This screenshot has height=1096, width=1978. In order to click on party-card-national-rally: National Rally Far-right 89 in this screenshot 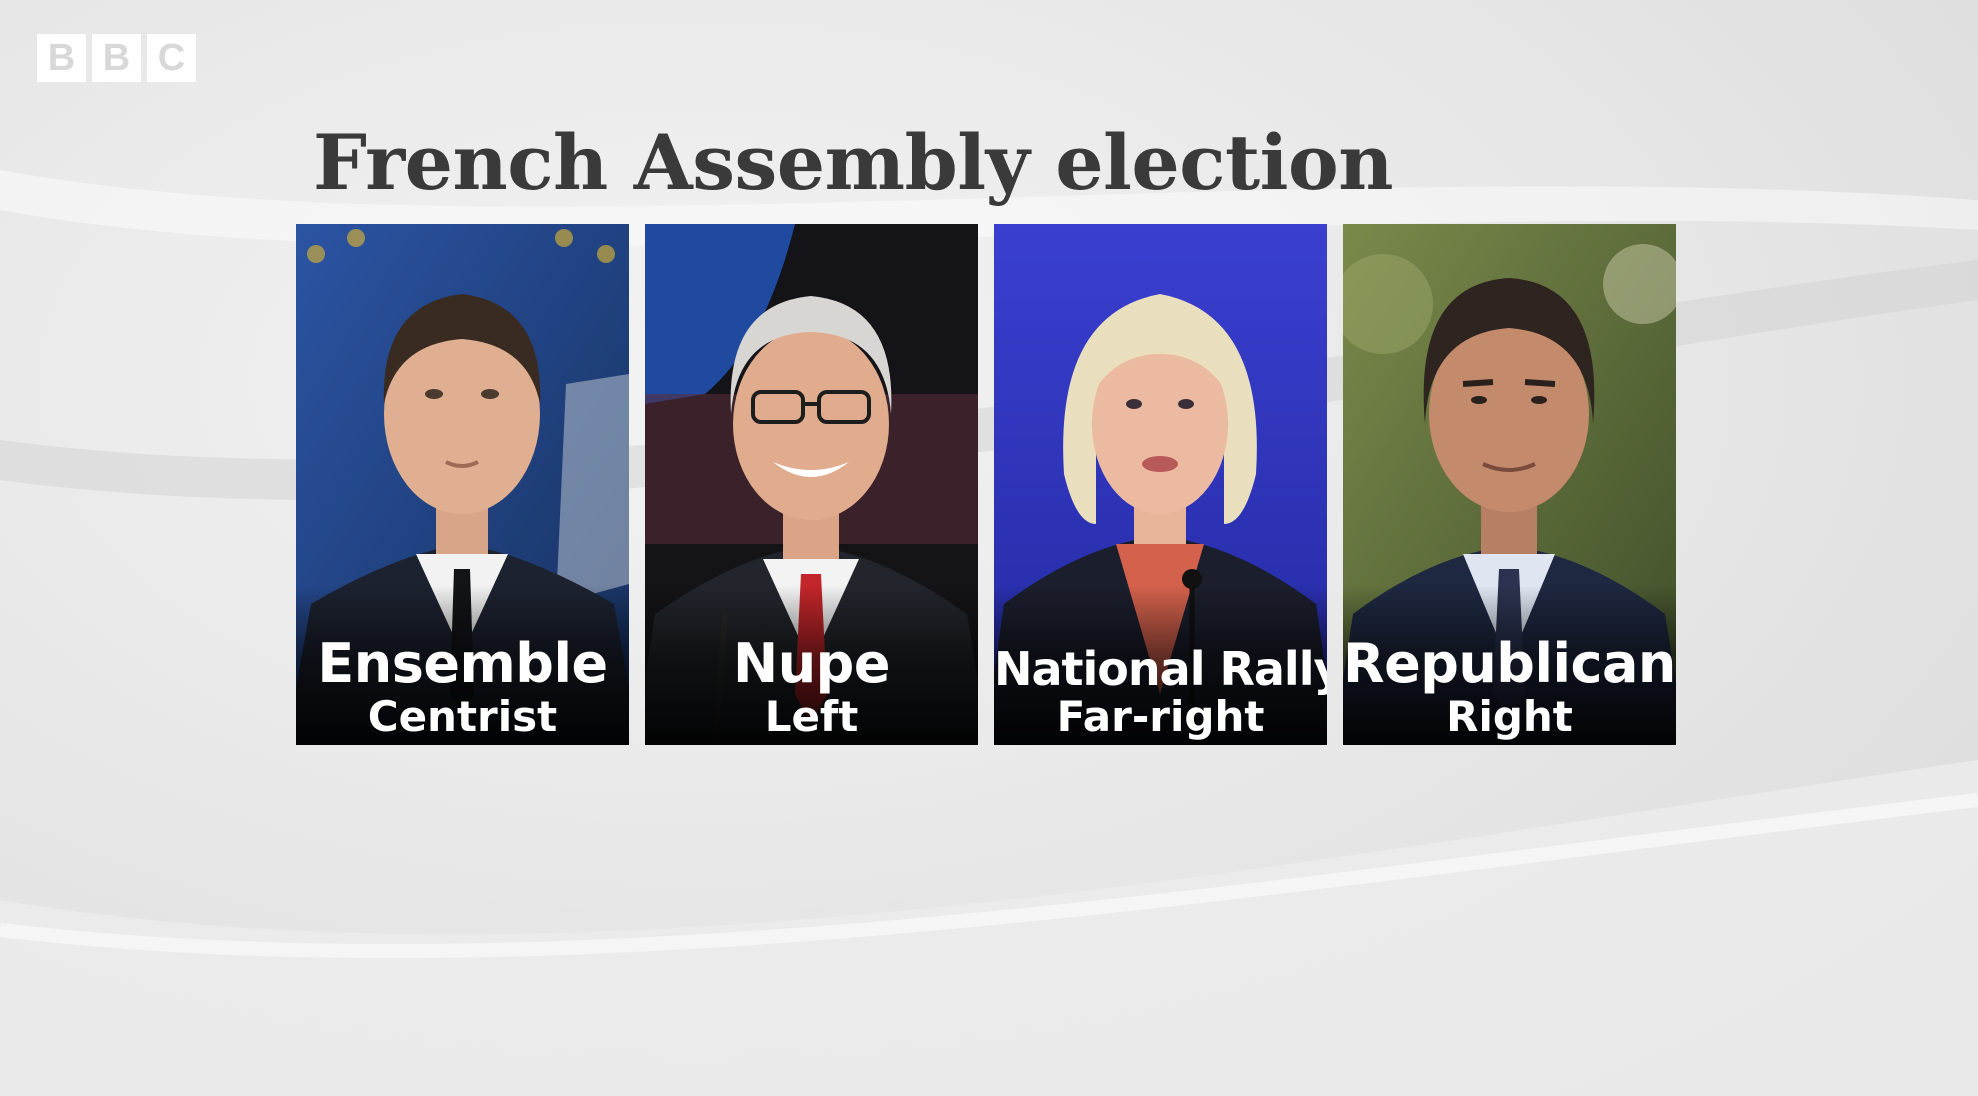, I will do `click(1160, 484)`.